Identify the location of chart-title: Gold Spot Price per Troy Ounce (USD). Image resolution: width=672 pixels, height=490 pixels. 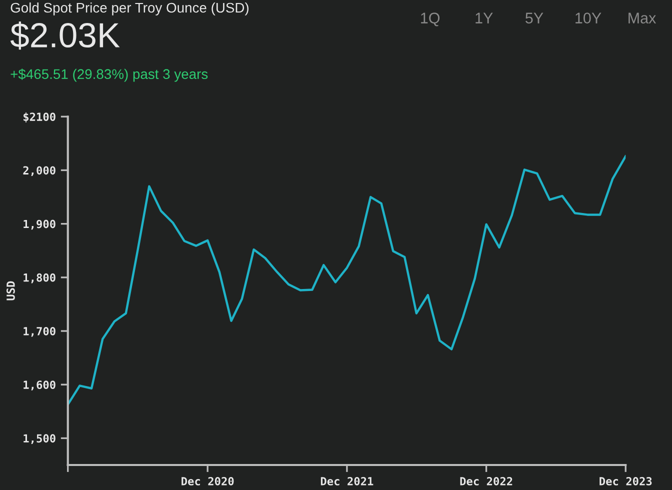
(129, 9).